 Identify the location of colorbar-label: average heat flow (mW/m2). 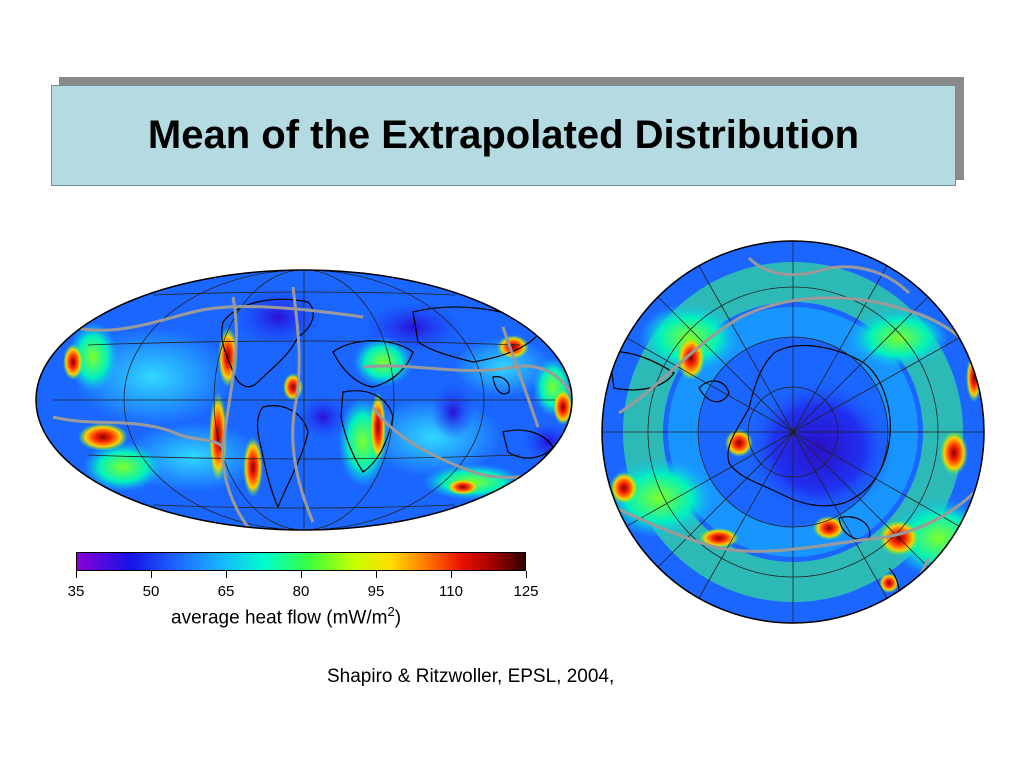
(286, 616).